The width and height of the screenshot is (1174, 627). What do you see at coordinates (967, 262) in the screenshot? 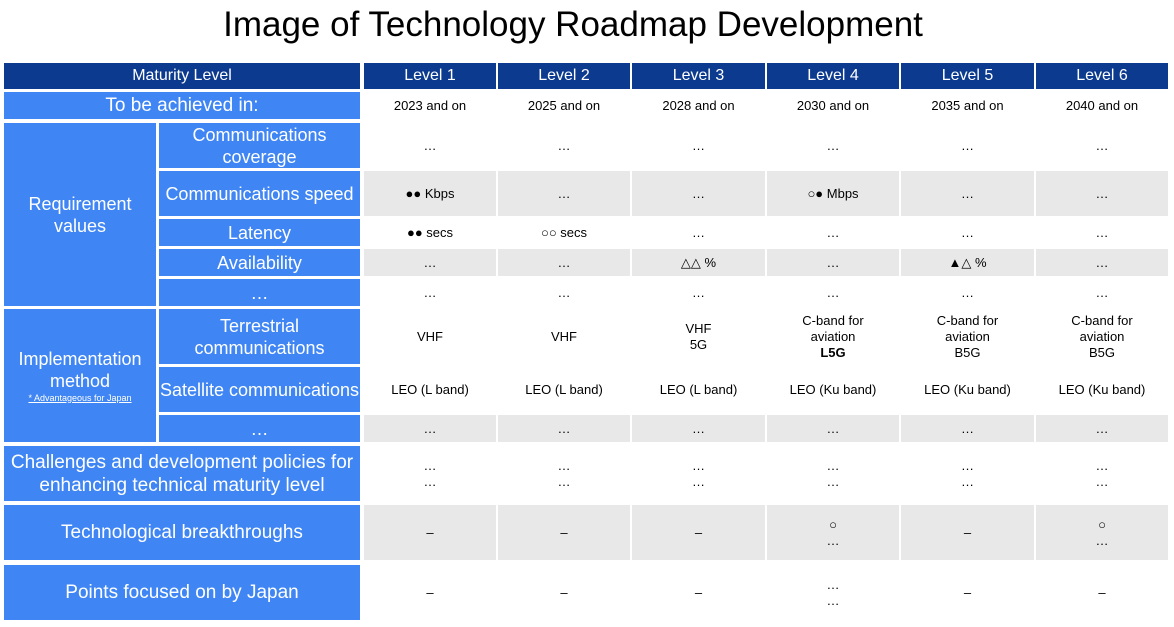
I see `requirement-value-cell: ▲△ %` at bounding box center [967, 262].